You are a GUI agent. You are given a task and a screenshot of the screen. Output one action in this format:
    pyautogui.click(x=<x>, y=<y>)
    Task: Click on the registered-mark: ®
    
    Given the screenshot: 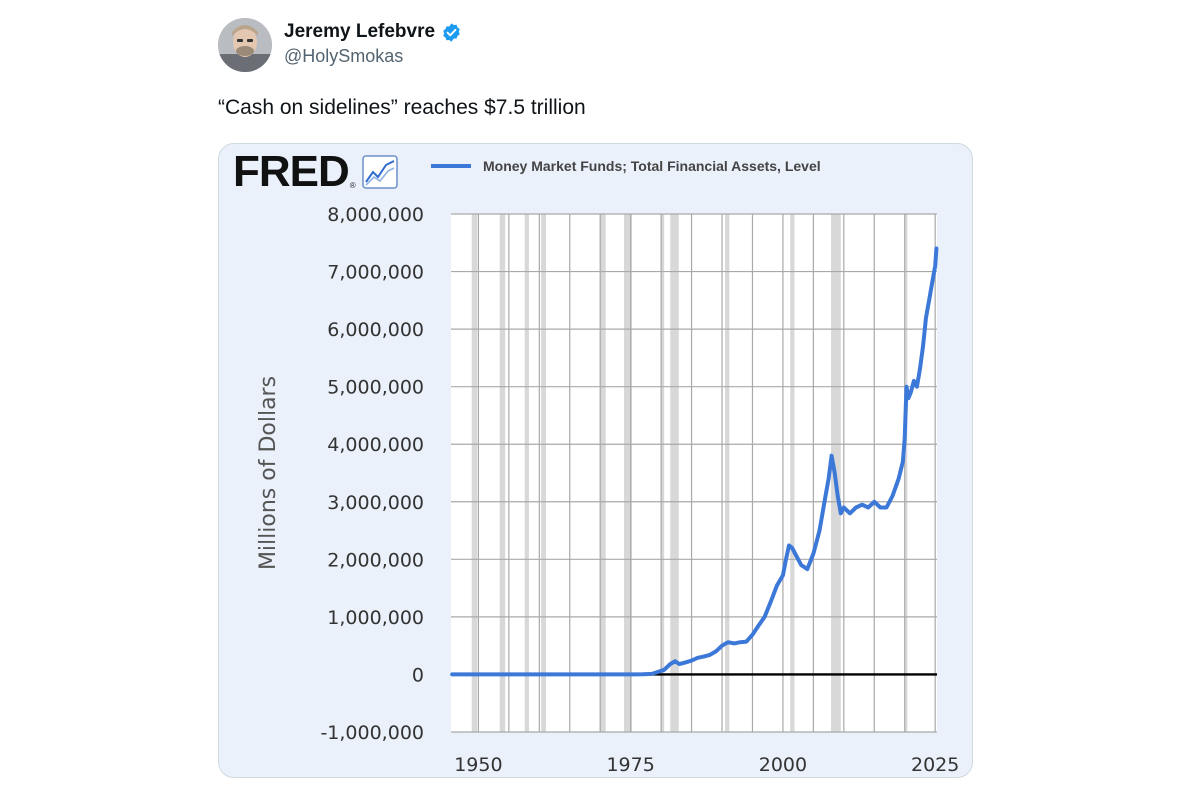 What is the action you would take?
    pyautogui.click(x=352, y=185)
    